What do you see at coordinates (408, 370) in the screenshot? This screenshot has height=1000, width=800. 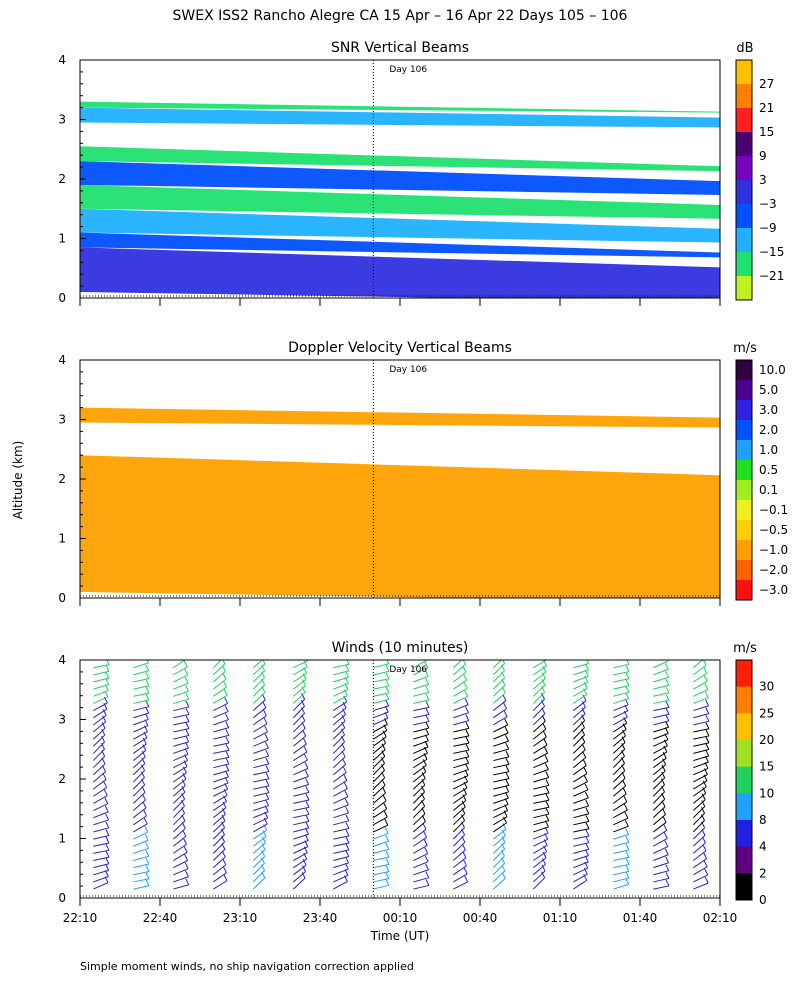 I see `day-marker-label: Day 106` at bounding box center [408, 370].